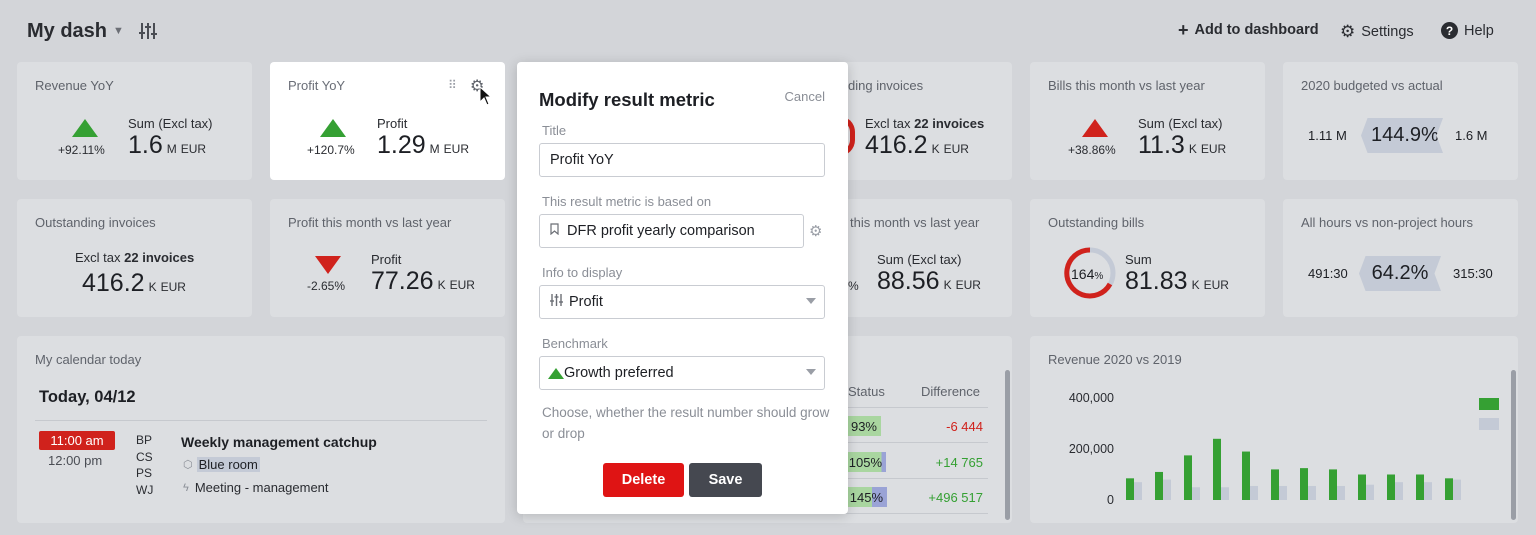 Image resolution: width=1536 pixels, height=535 pixels. Describe the element at coordinates (1467, 30) in the screenshot. I see `help-button: ? Help` at that location.